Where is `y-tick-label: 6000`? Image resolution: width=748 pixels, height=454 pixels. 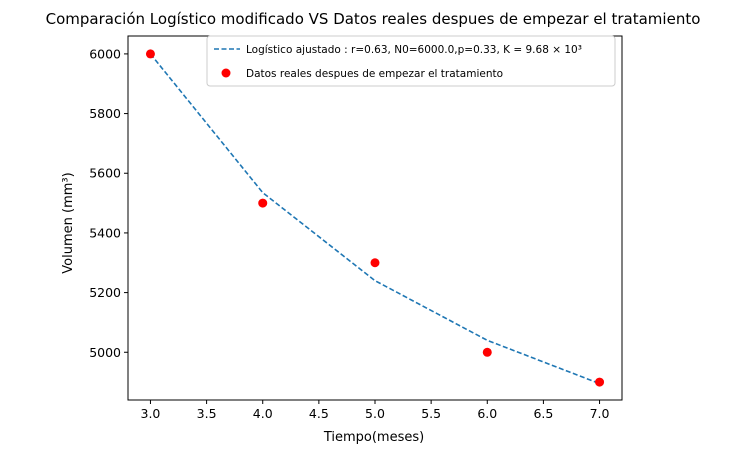 y-tick-label: 6000 is located at coordinates (105, 53).